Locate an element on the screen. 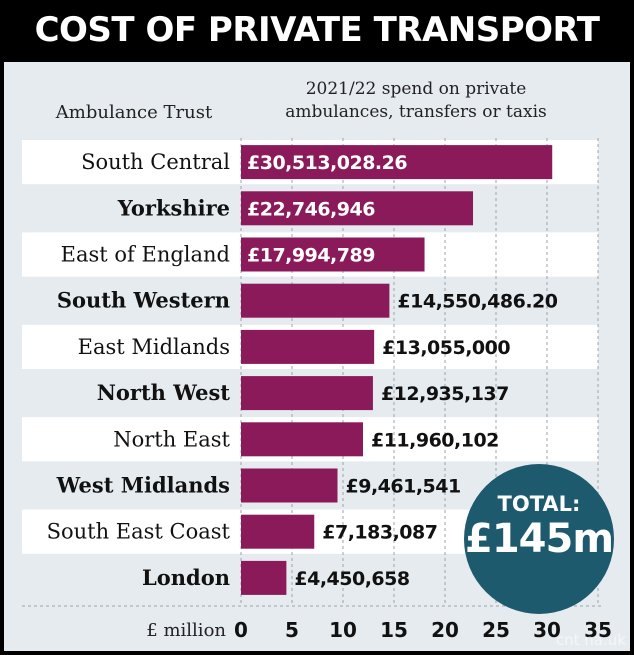 This screenshot has height=655, width=634. value-label: £30,513,028.26 is located at coordinates (327, 163).